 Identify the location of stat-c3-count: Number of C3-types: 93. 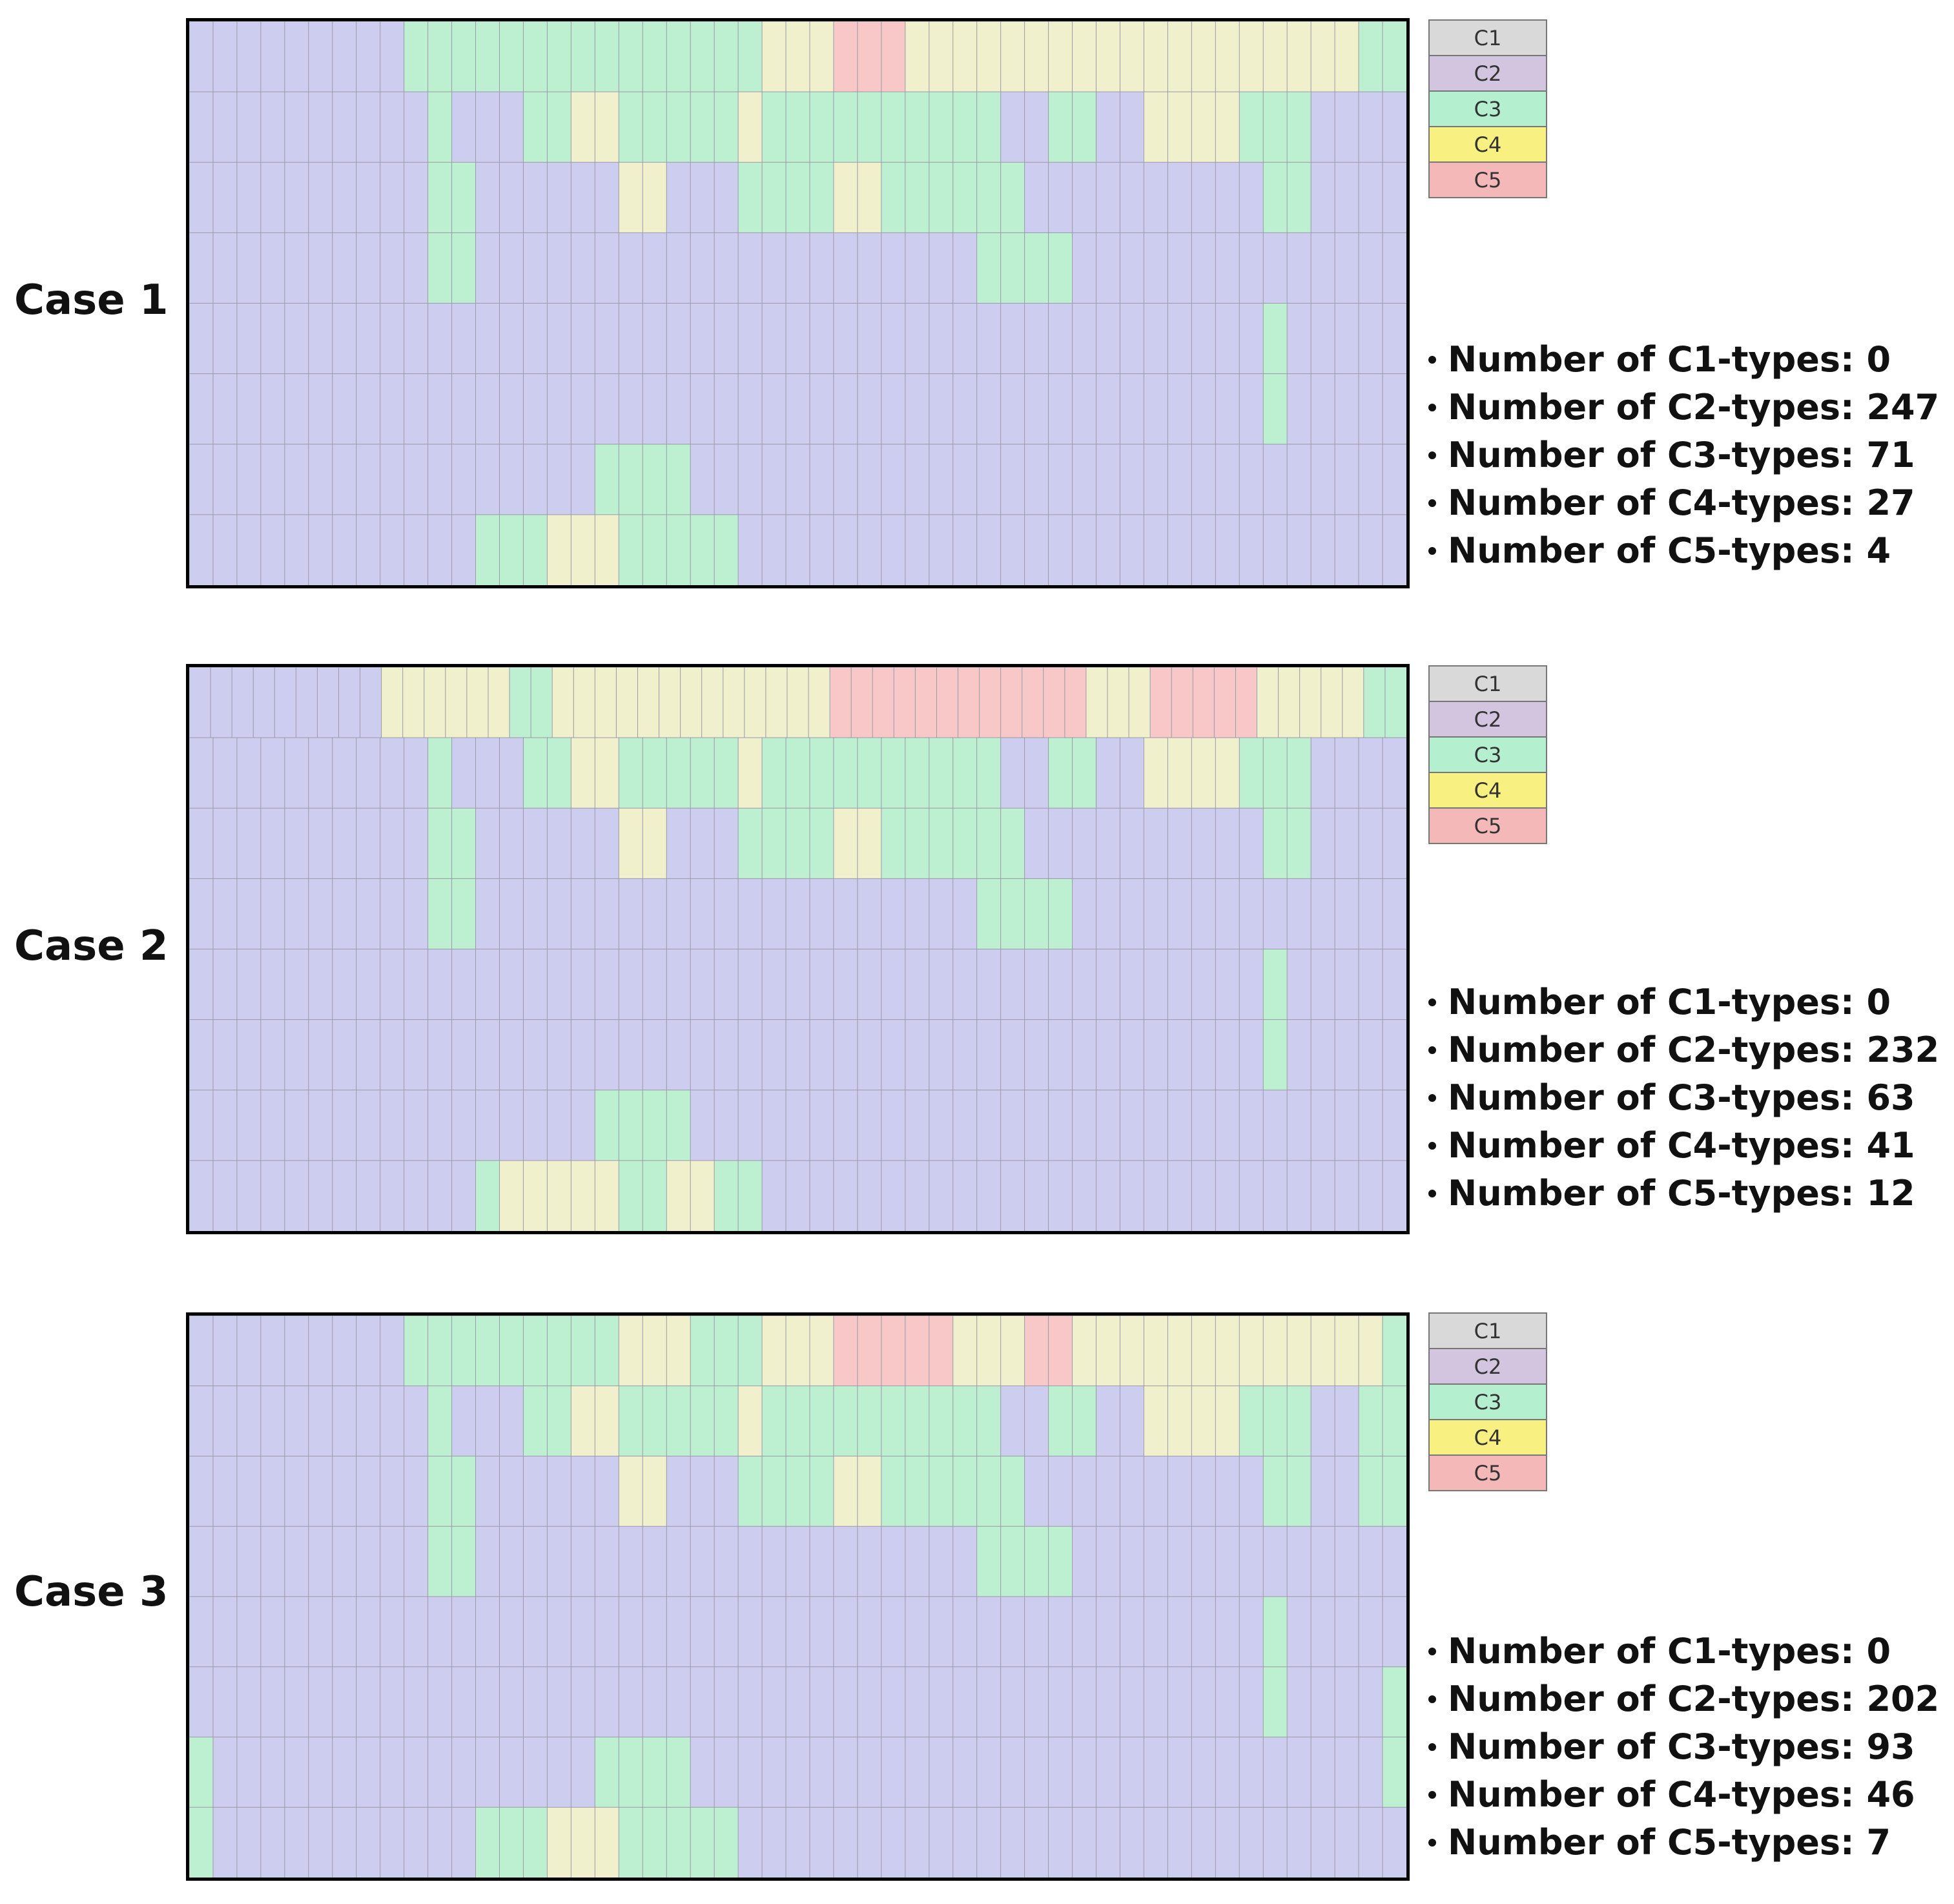
(1686, 1747).